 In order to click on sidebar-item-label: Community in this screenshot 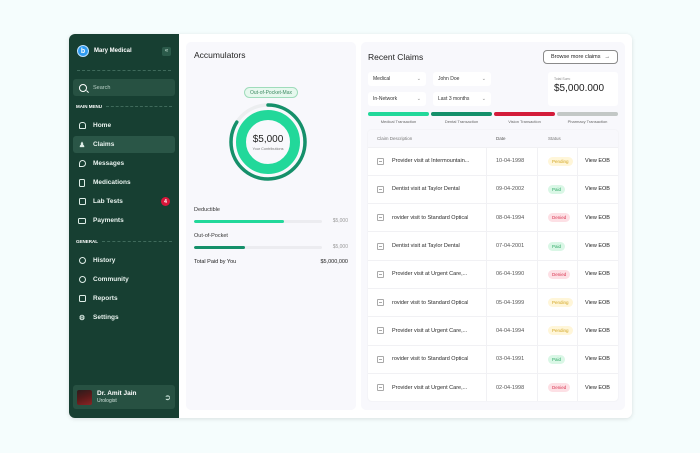, I will do `click(111, 279)`.